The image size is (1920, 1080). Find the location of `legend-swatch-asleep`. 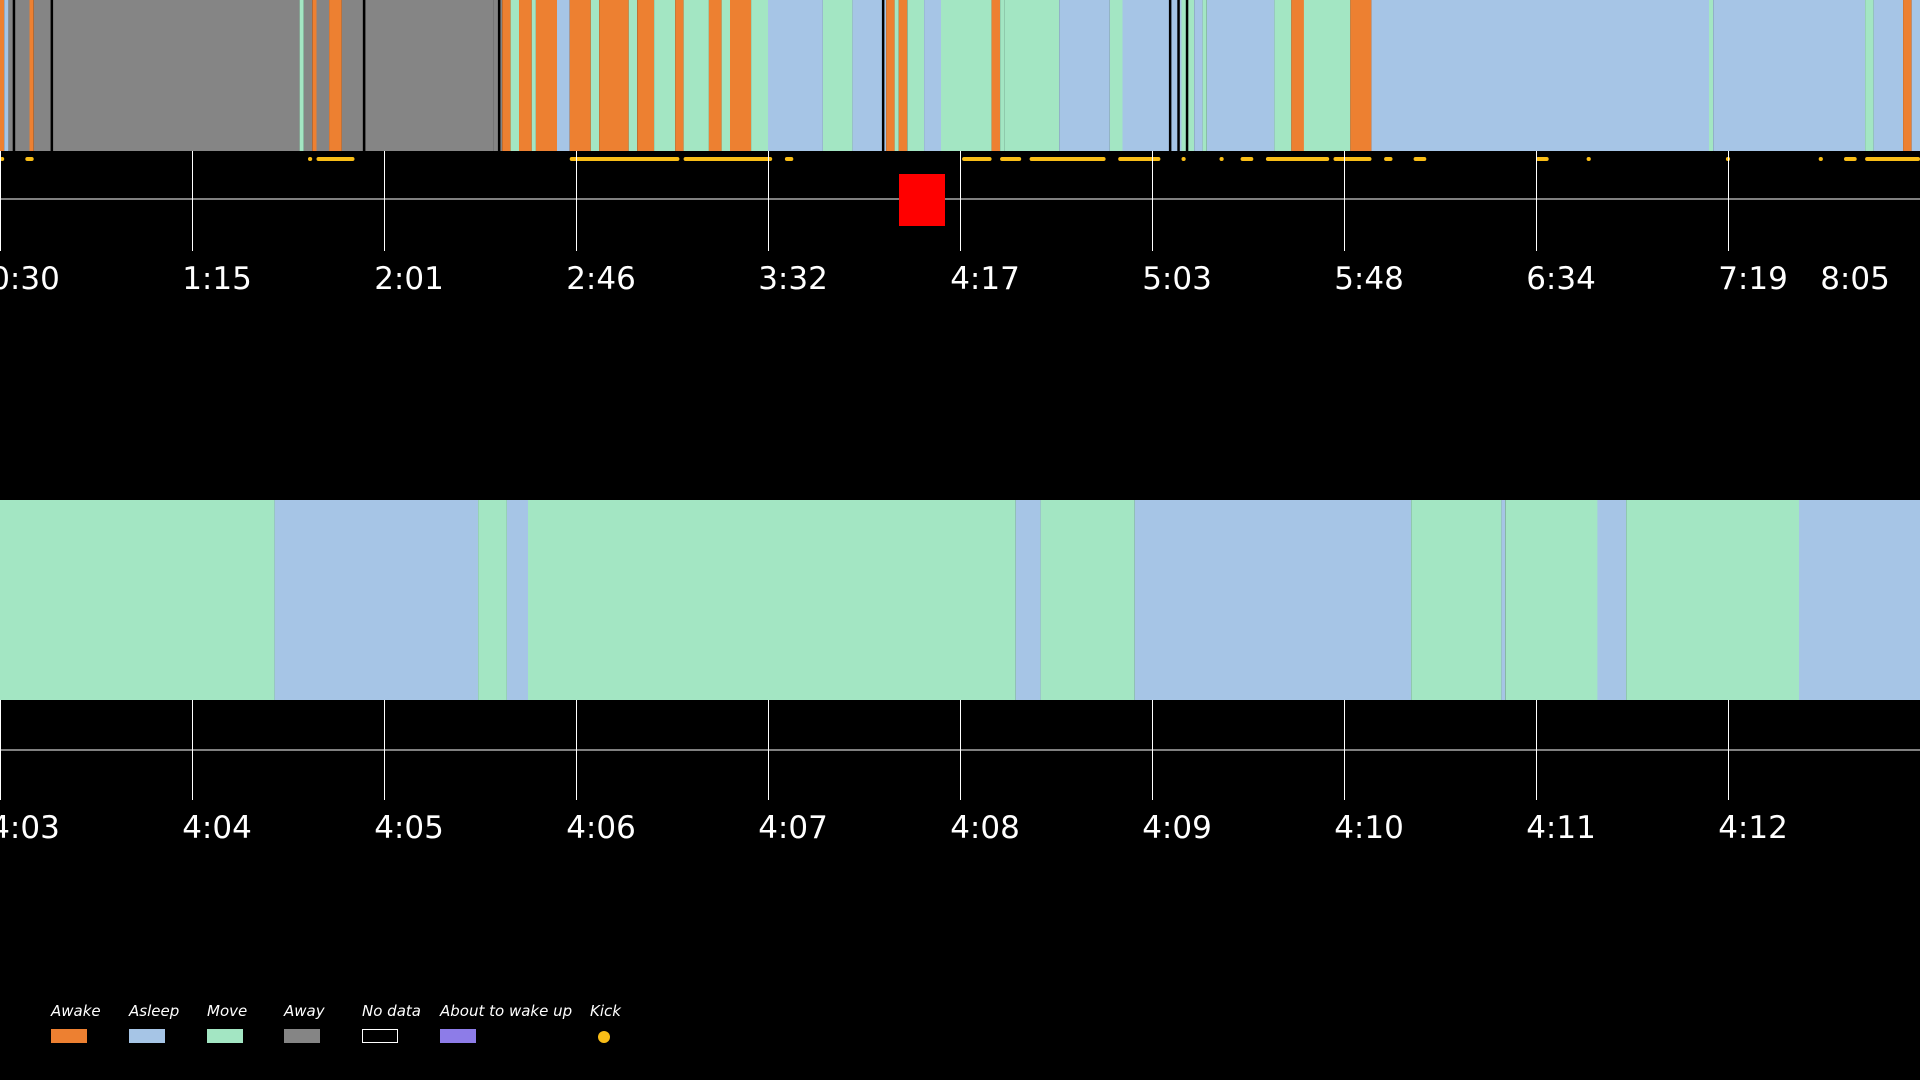

legend-swatch-asleep is located at coordinates (147, 1036).